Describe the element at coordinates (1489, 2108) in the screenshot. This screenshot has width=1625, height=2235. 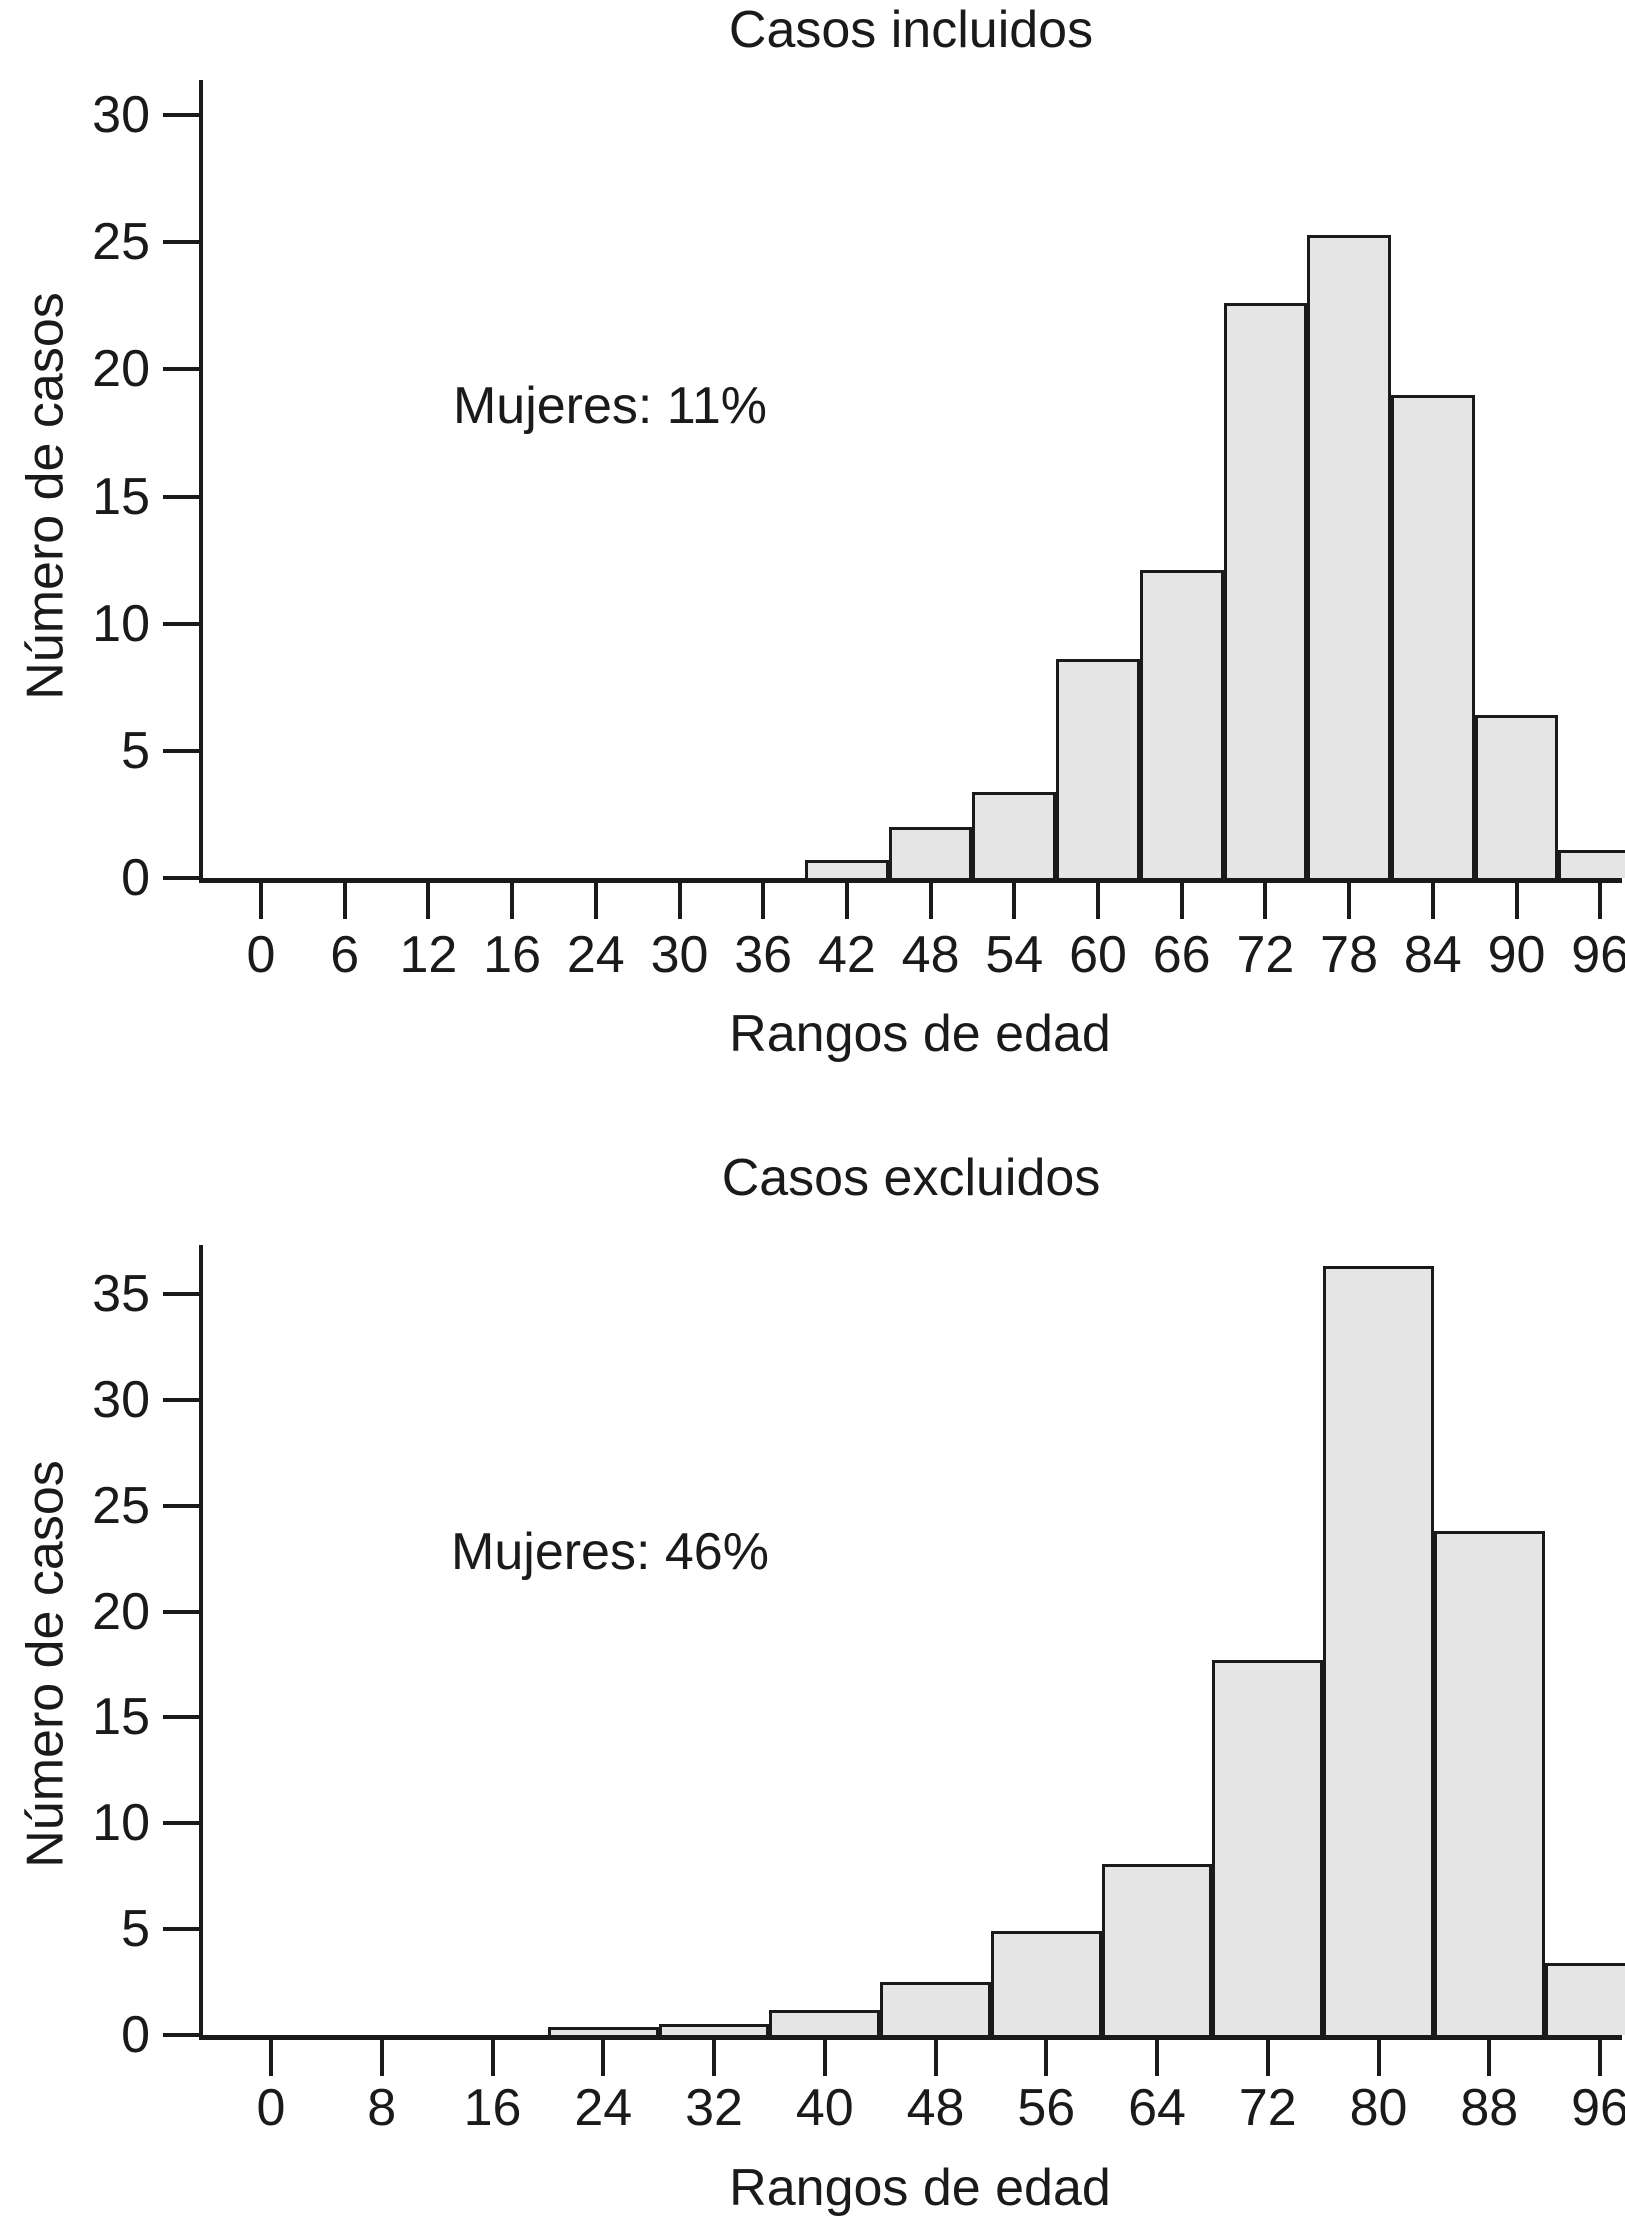
I see `x-tick-label: 88` at that location.